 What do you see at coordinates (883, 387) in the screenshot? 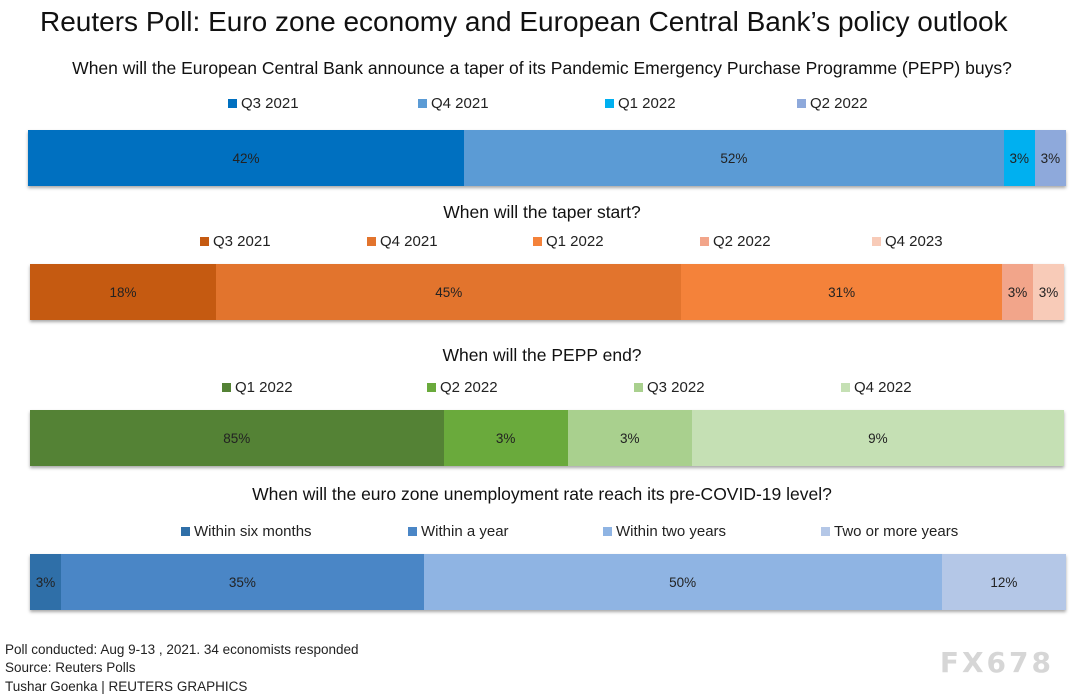
I see `legend-label: Q4 2022` at bounding box center [883, 387].